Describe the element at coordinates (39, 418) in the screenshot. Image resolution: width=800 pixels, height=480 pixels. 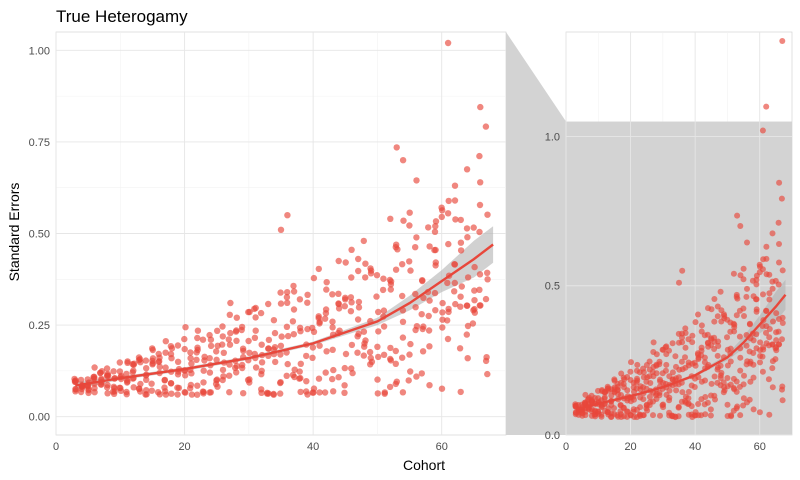
I see `main-y-tick-label: 0.00` at that location.